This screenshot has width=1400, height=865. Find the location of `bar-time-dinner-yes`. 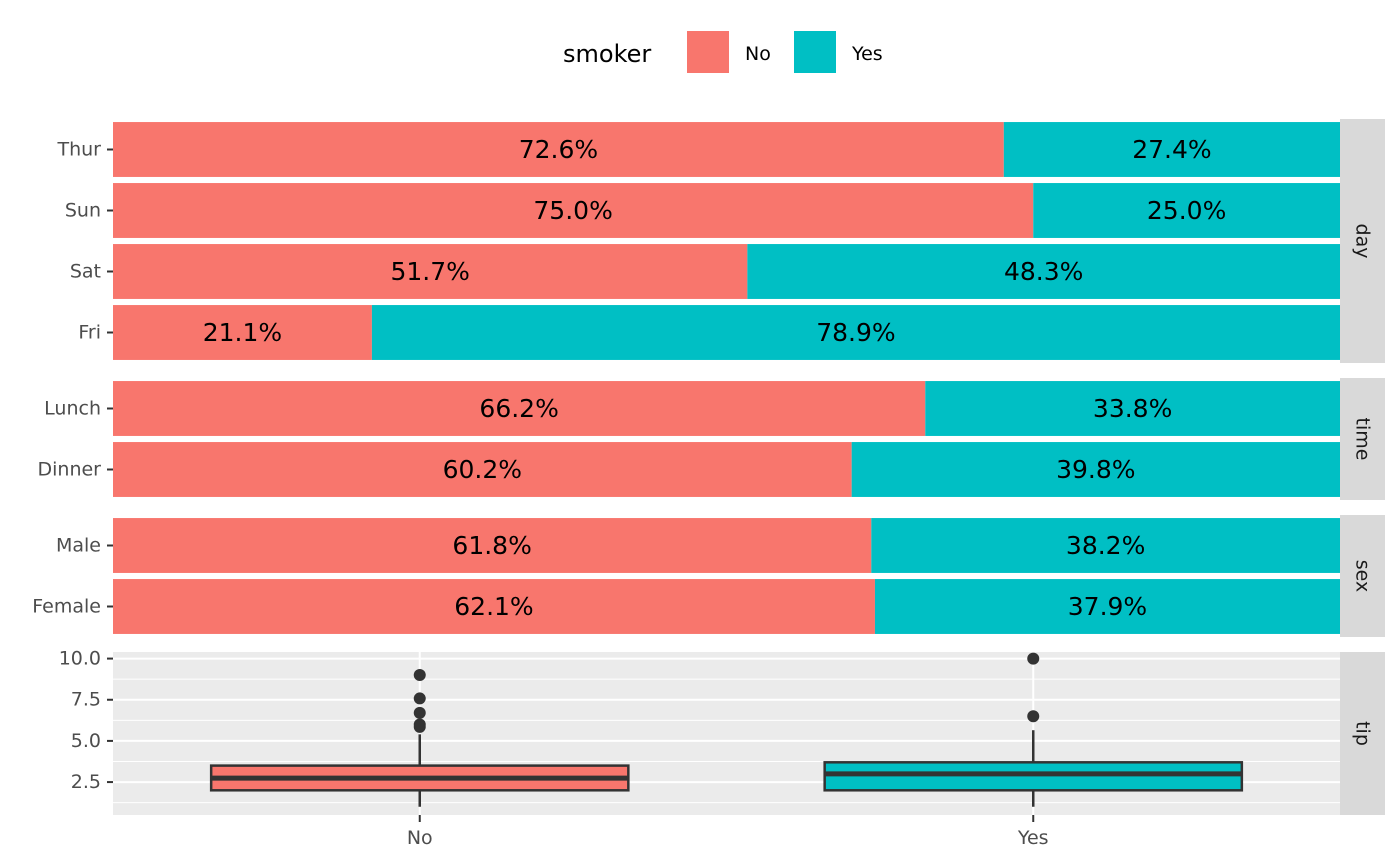

bar-time-dinner-yes is located at coordinates (1095, 469).